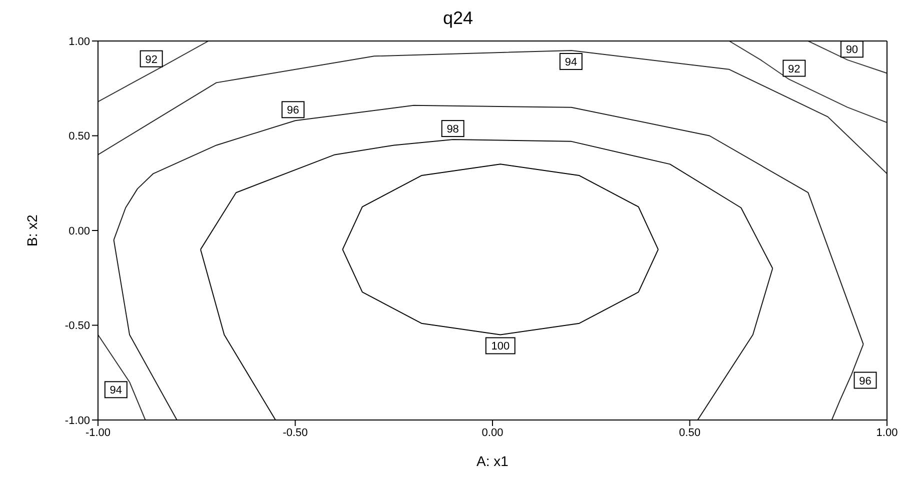  What do you see at coordinates (295, 432) in the screenshot?
I see `x-tick-label: -0.50` at bounding box center [295, 432].